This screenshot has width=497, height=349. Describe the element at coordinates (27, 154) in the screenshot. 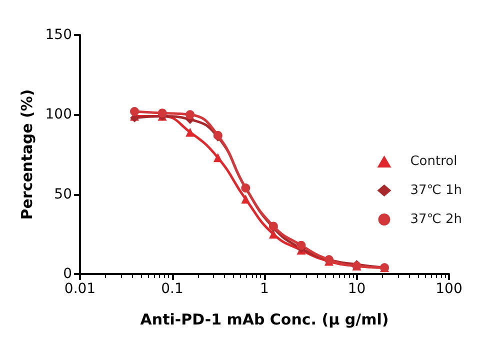

I see `y-axis-title: Percentage (%)` at that location.